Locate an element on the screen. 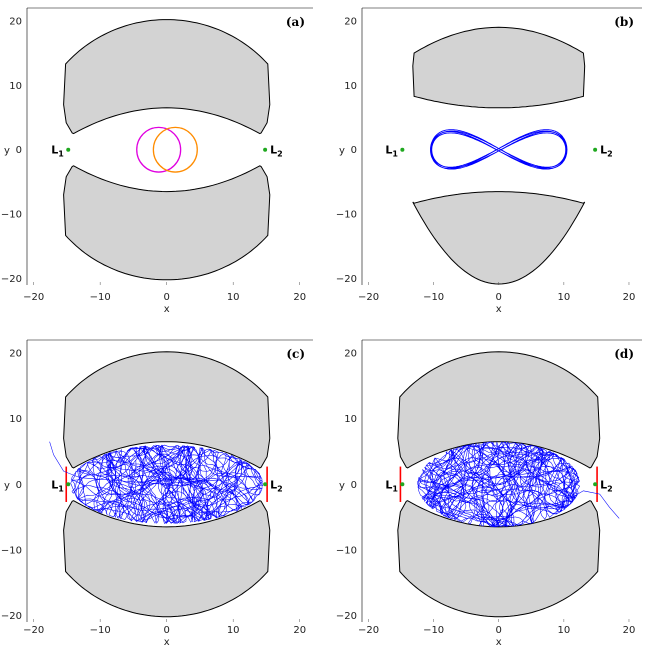 The image size is (647, 646). panel-label: (d) is located at coordinates (624, 354).